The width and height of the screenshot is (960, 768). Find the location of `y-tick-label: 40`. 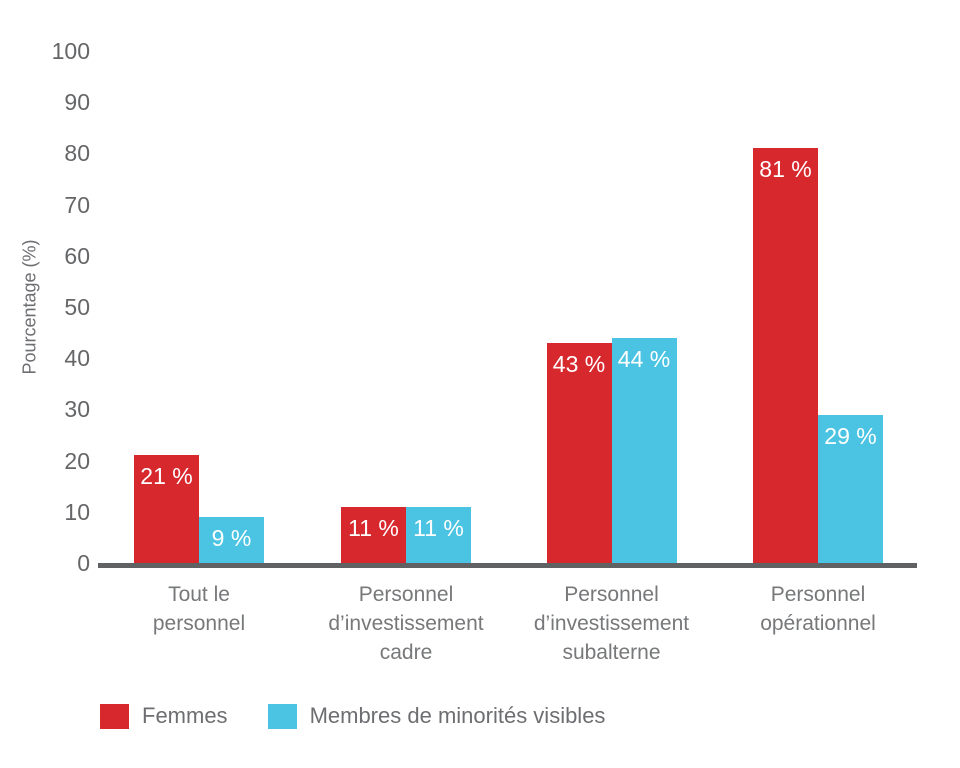

y-tick-label: 40 is located at coordinates (77, 358).